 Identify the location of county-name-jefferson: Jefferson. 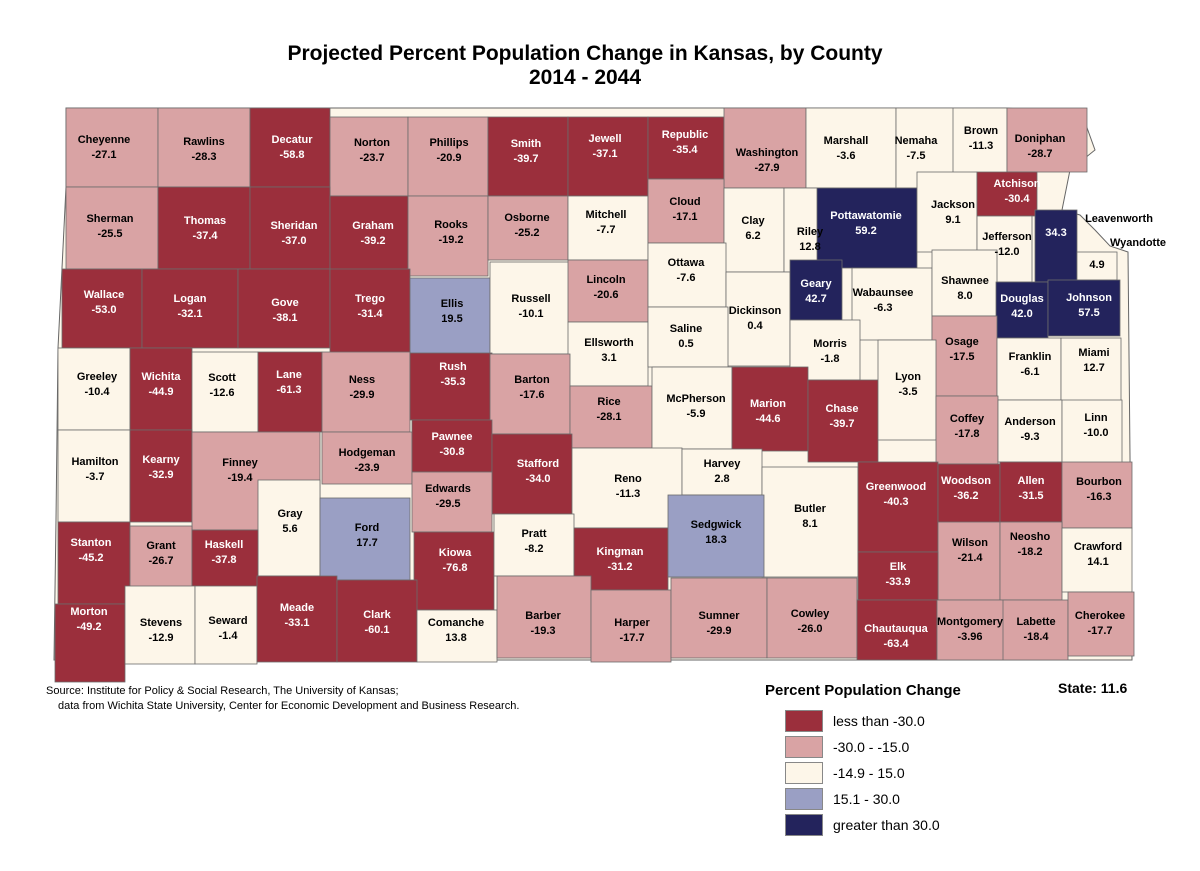
(1007, 237).